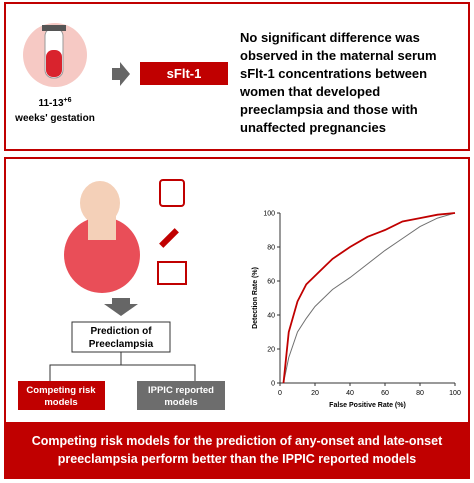  What do you see at coordinates (271, 350) in the screenshot?
I see `y-tick-label: 20` at bounding box center [271, 350].